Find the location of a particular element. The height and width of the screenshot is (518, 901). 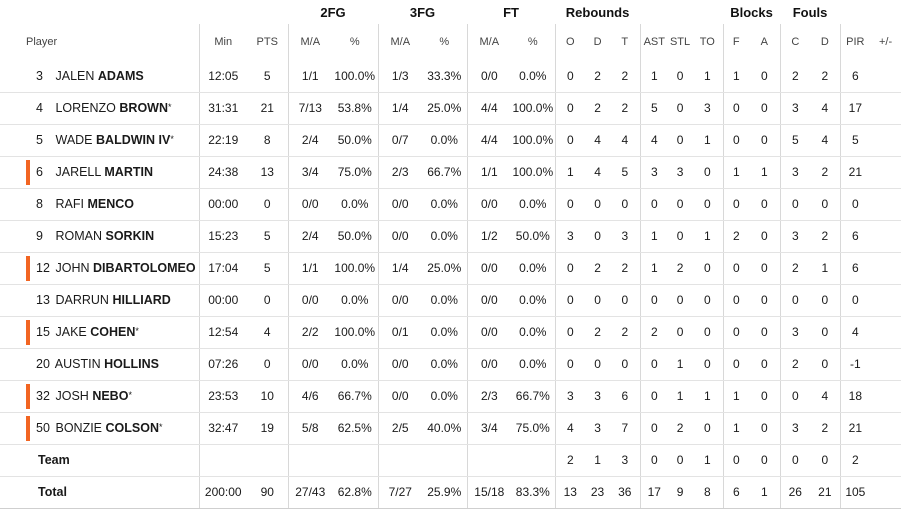

cell-3fg-pct: 0.0% is located at coordinates (445, 236).